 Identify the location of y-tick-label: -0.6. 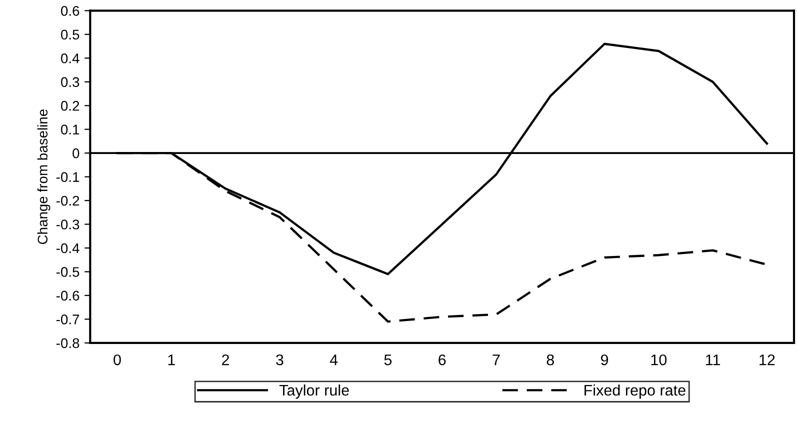
(68, 295).